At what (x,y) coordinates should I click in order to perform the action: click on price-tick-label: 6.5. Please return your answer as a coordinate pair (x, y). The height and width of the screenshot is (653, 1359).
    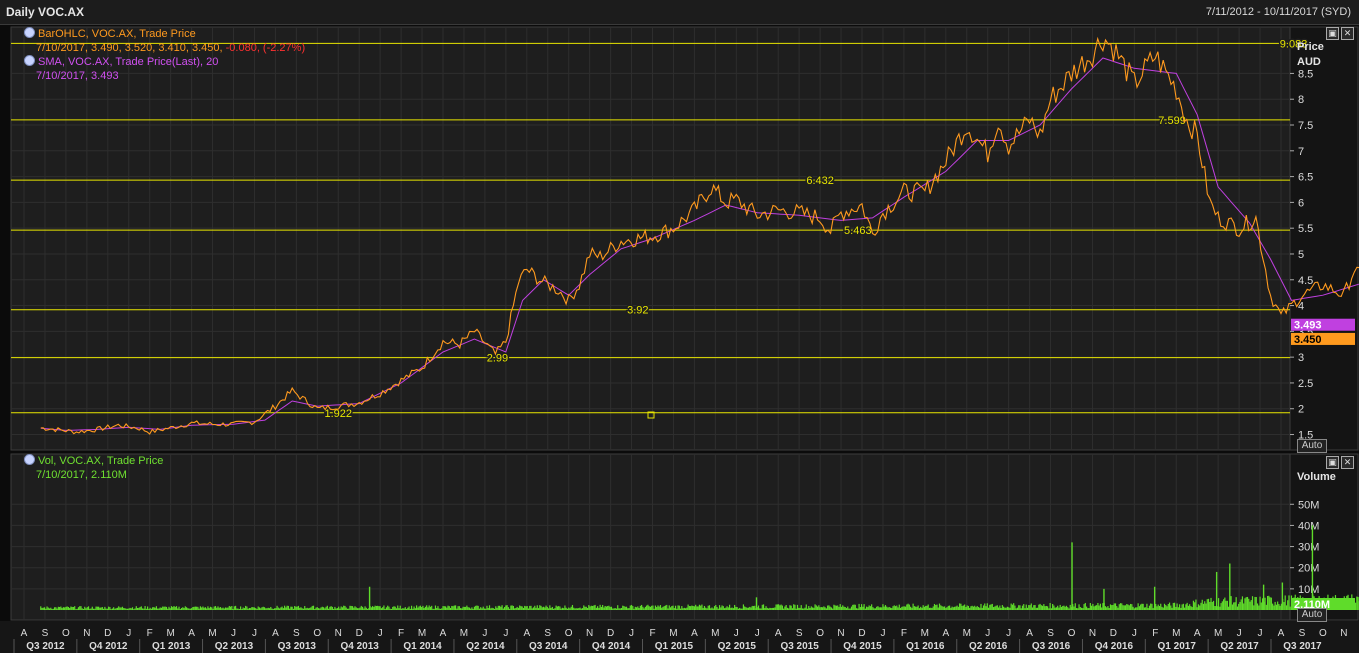
    Looking at the image, I should click on (1305, 178).